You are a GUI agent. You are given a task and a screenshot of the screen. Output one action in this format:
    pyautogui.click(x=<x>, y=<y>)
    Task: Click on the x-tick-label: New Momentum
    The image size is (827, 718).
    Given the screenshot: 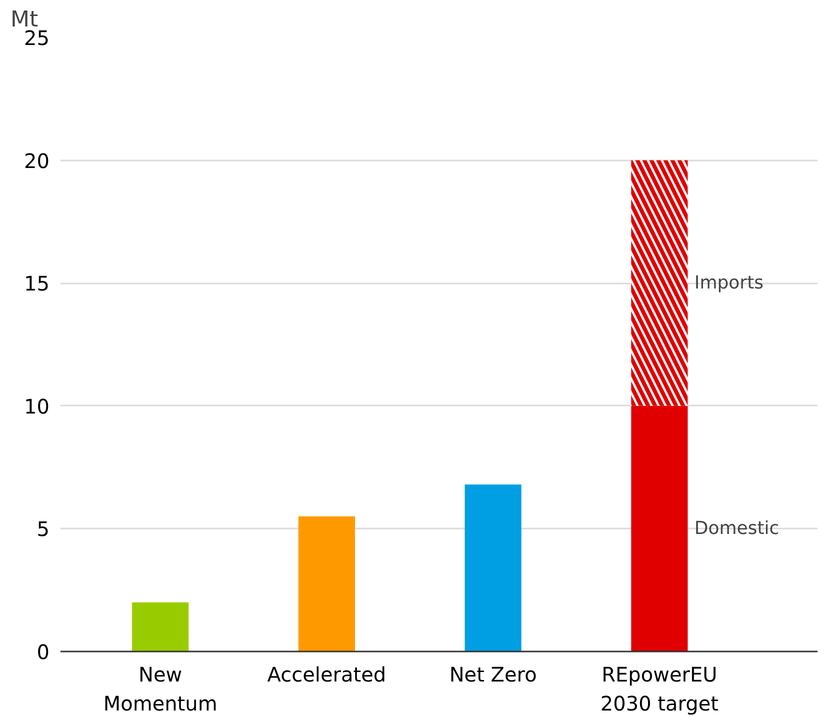 What is the action you would take?
    pyautogui.click(x=160, y=689)
    